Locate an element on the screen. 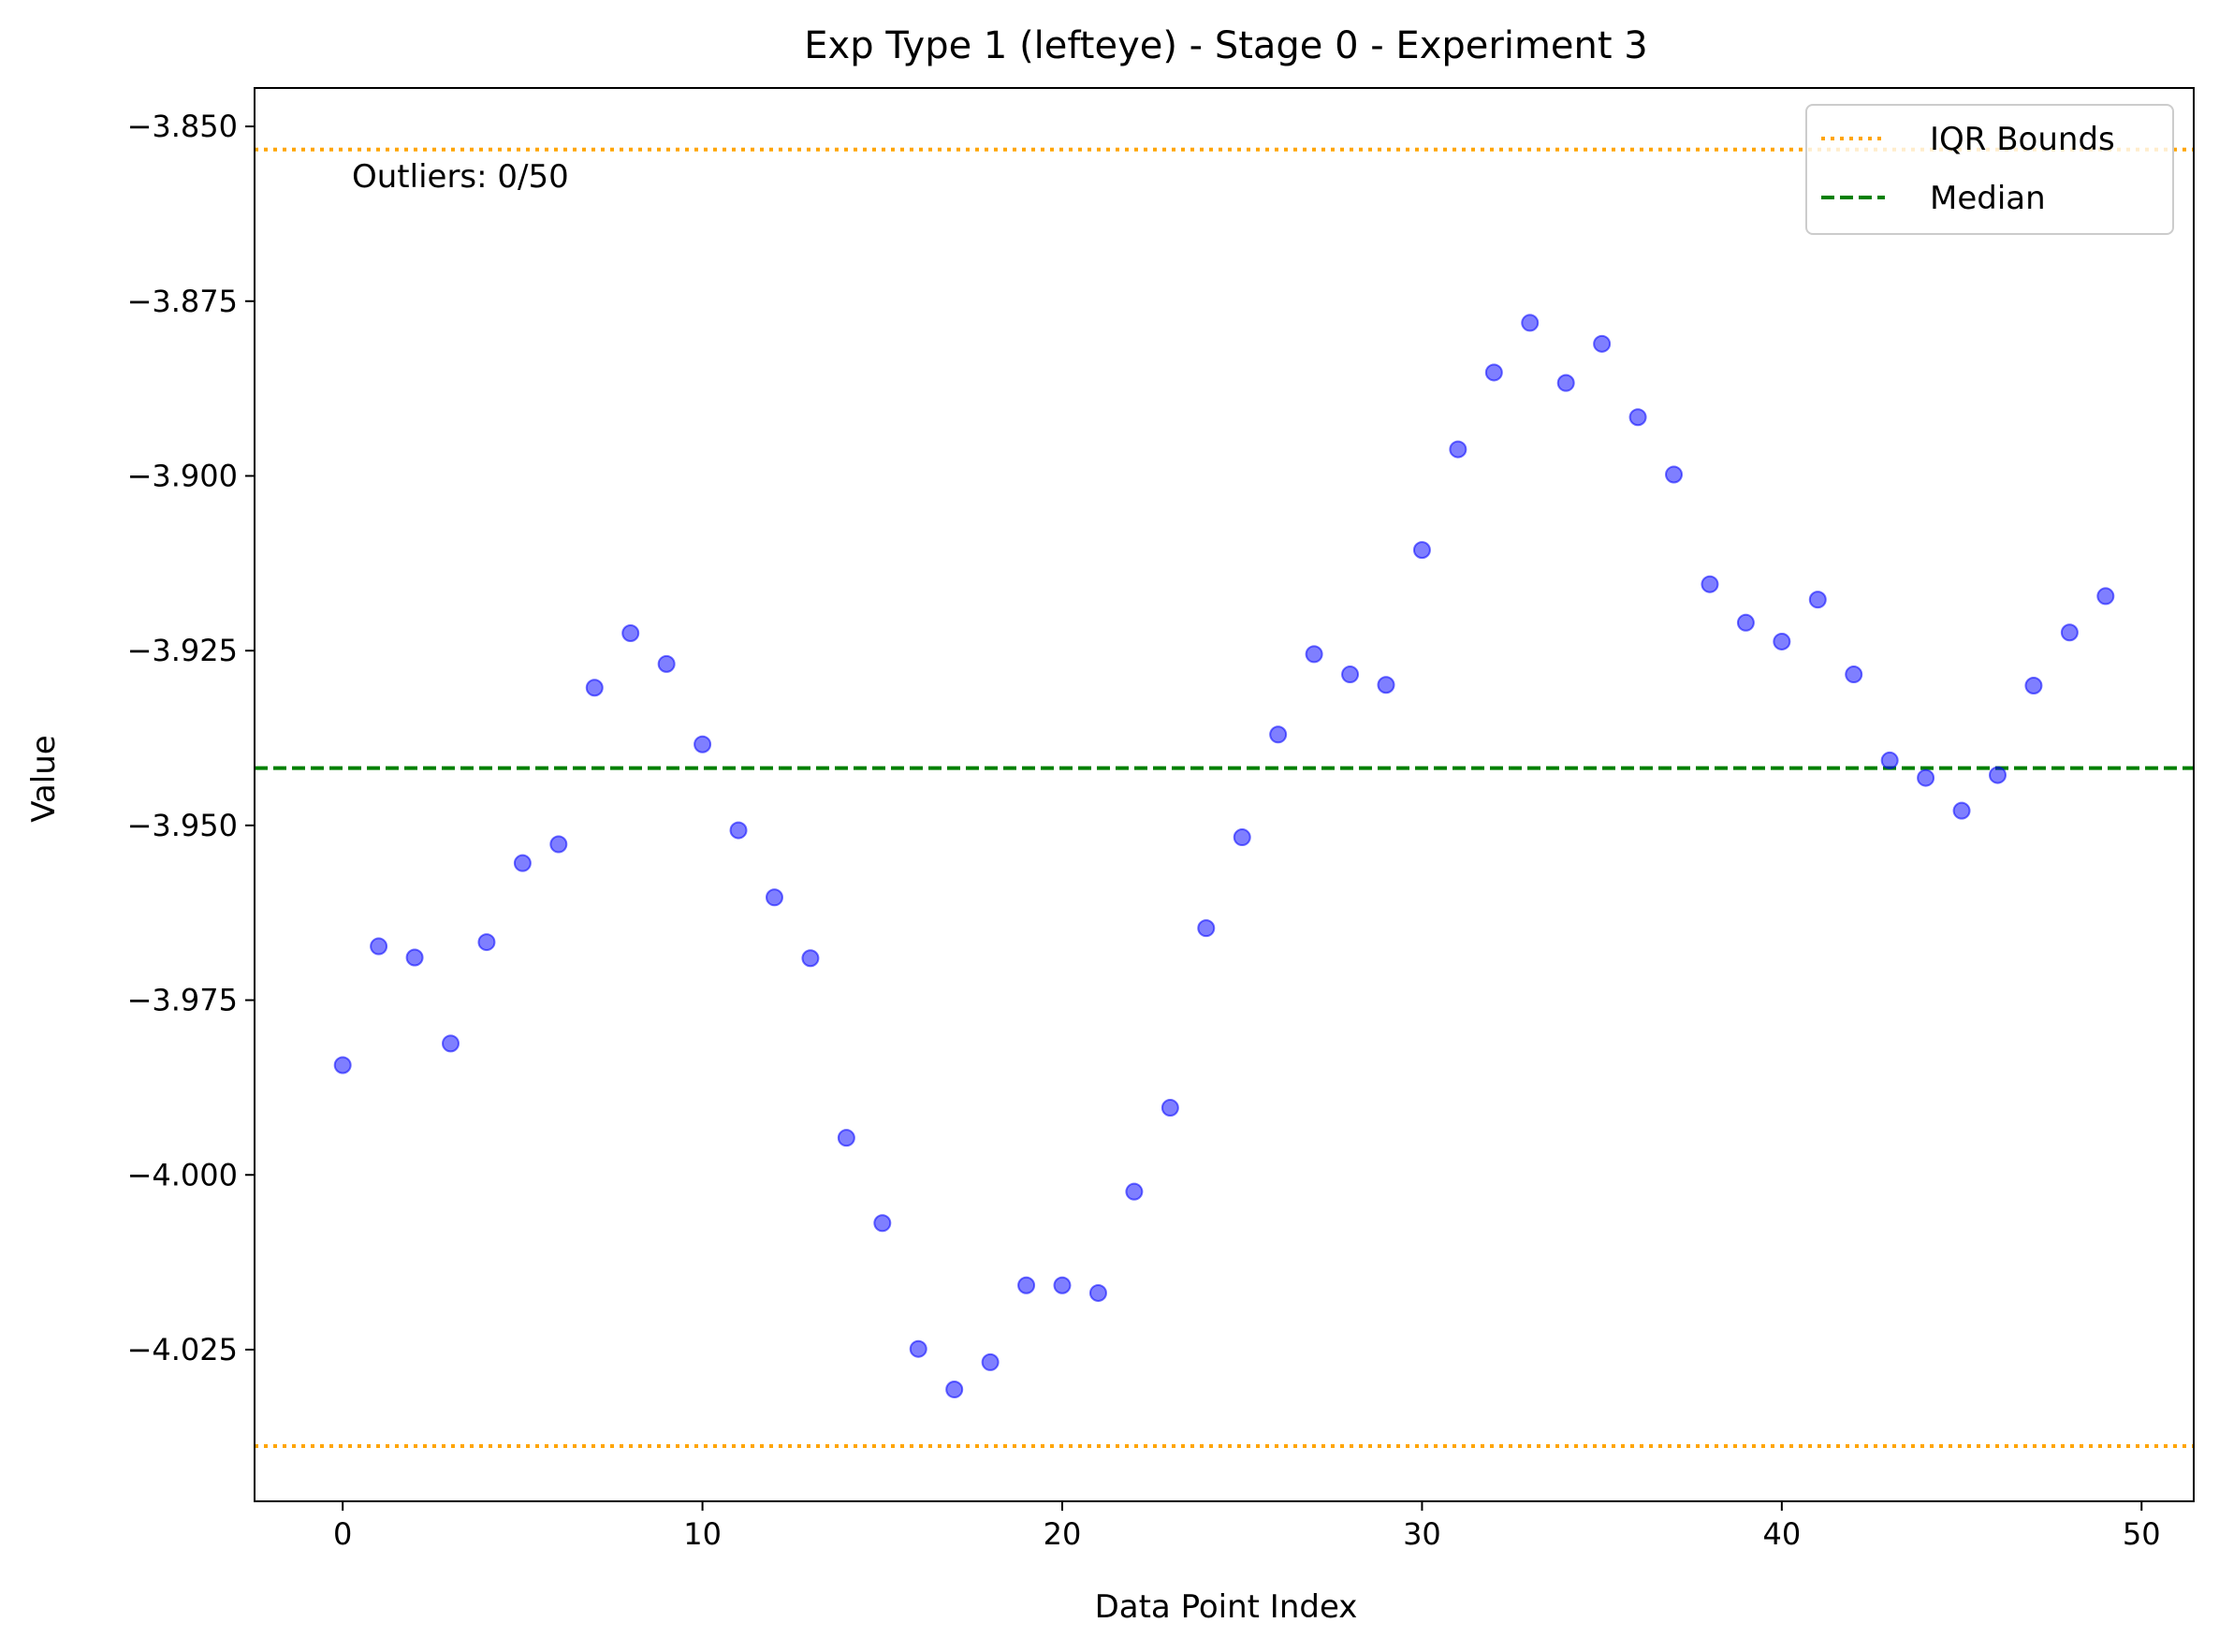  y-tick-label: −3.925 is located at coordinates (182, 651).